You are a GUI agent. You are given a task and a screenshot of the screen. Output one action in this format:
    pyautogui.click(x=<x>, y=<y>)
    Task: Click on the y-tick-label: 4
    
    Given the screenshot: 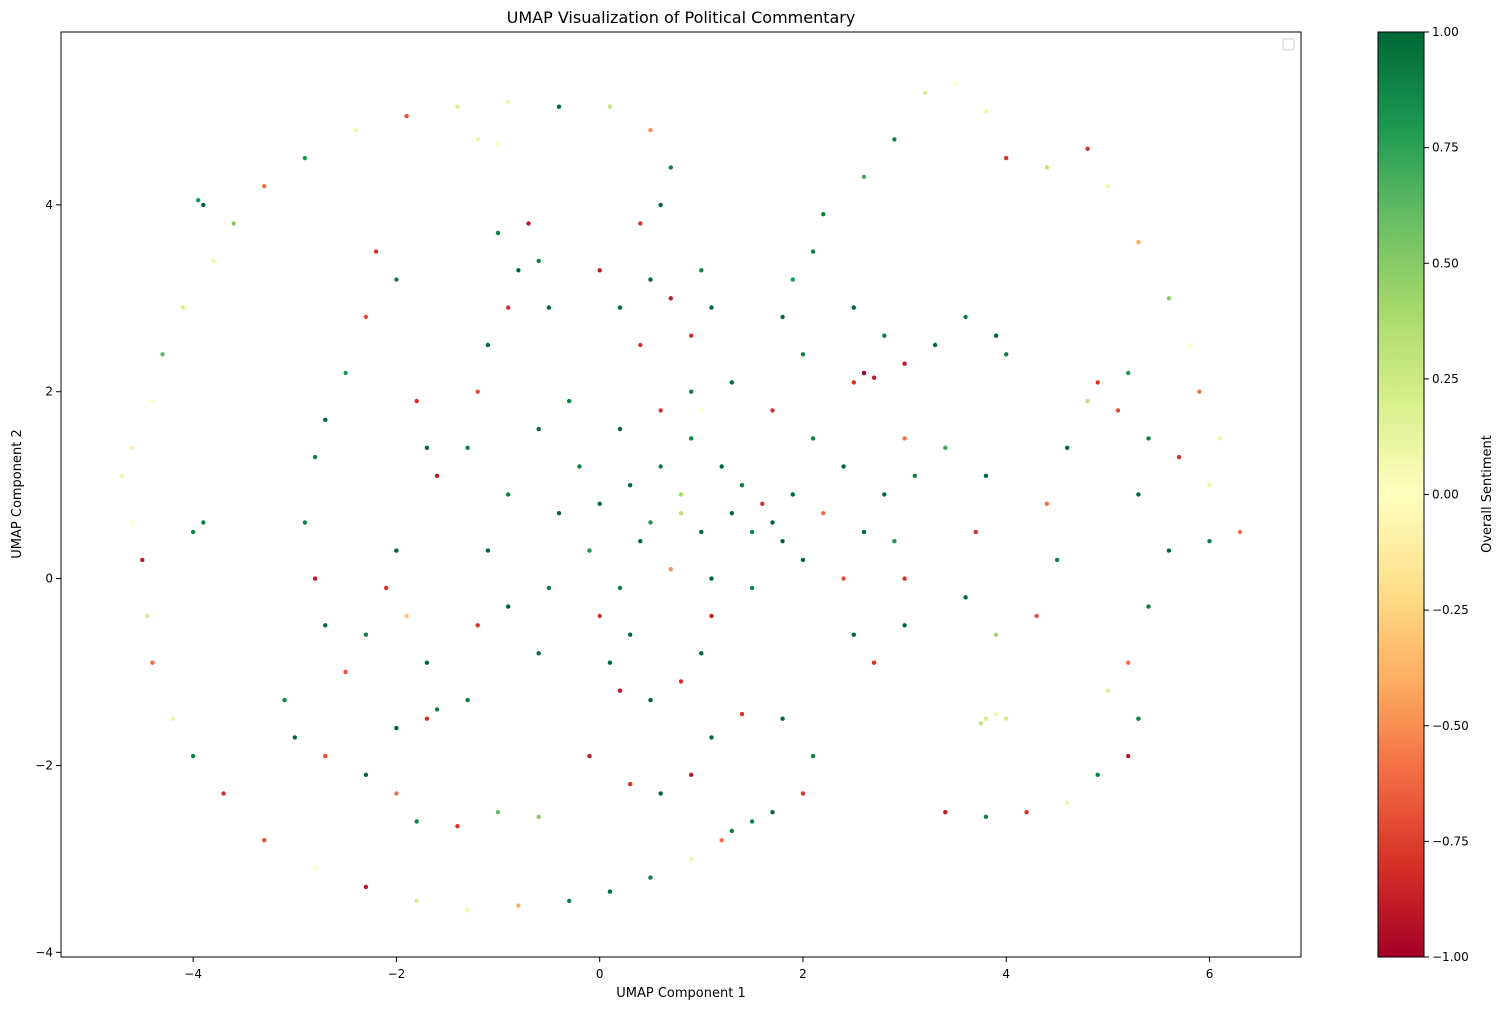 What is the action you would take?
    pyautogui.click(x=49, y=205)
    